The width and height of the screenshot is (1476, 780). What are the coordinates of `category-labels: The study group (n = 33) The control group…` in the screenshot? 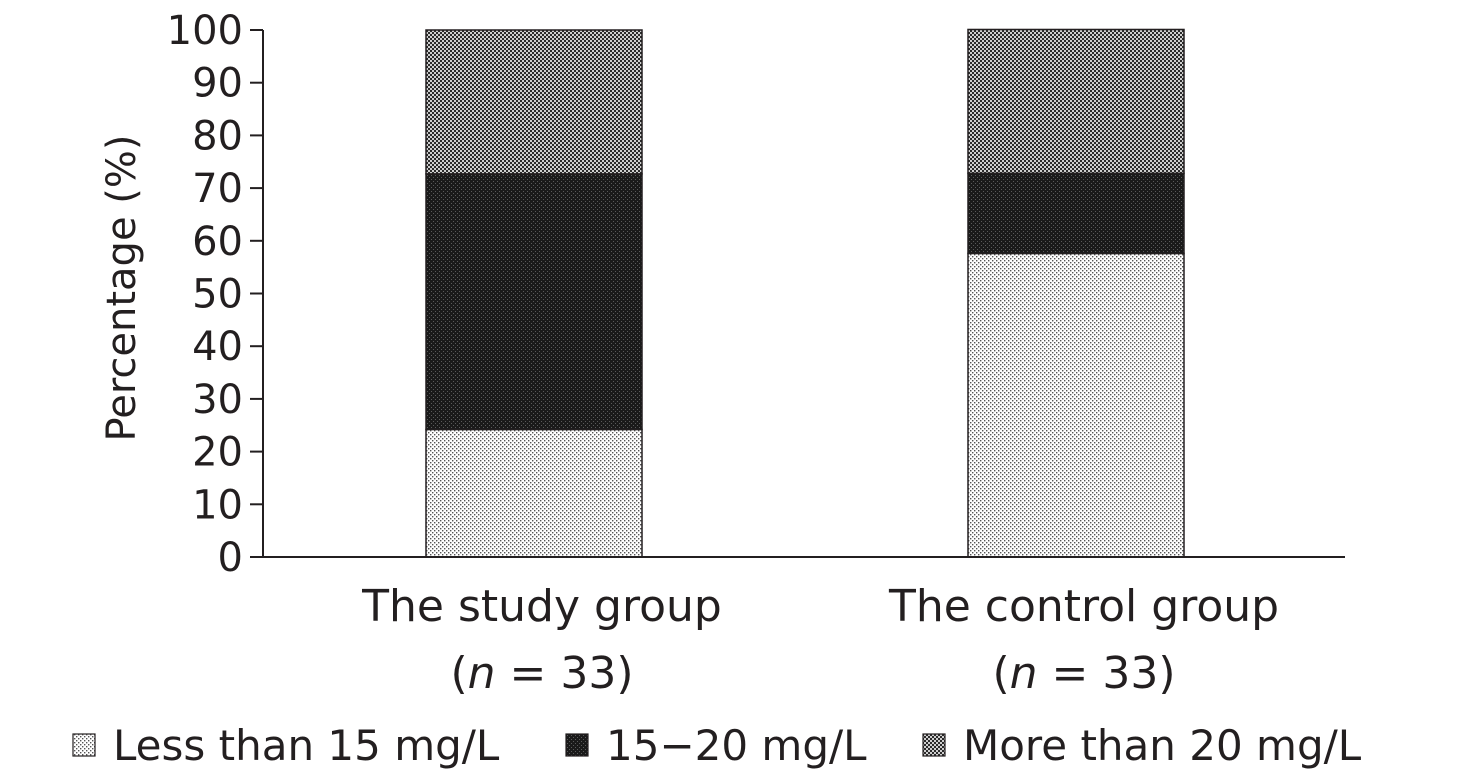 It's located at (820, 640).